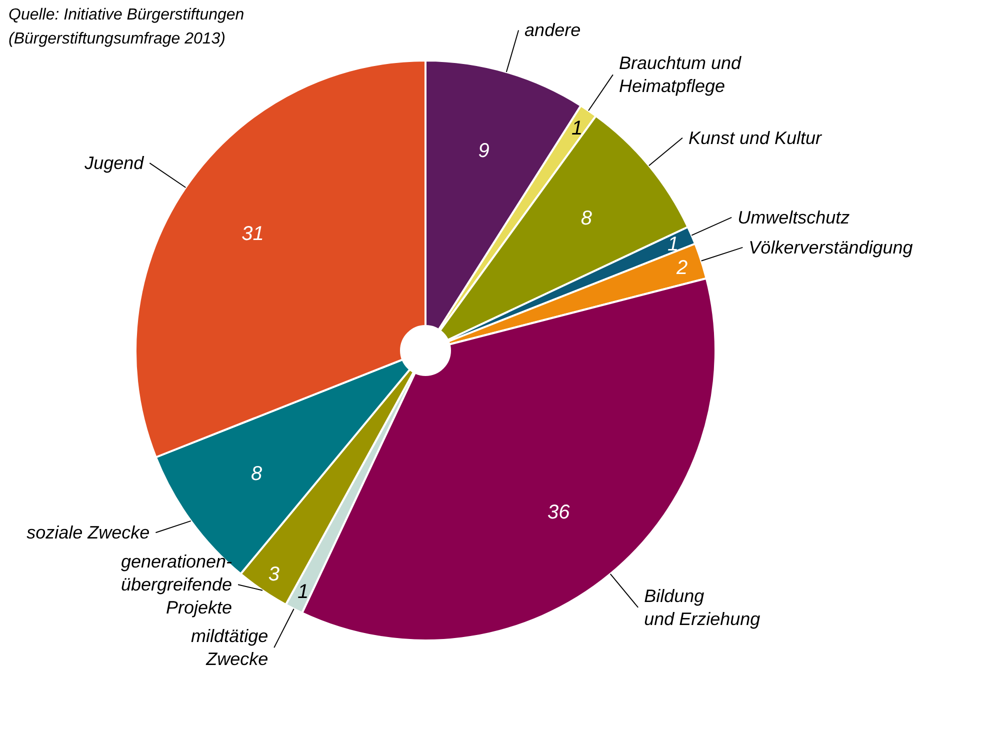 Image resolution: width=990 pixels, height=736 pixels. What do you see at coordinates (755, 138) in the screenshot?
I see `slice-label: Kunst und Kultur` at bounding box center [755, 138].